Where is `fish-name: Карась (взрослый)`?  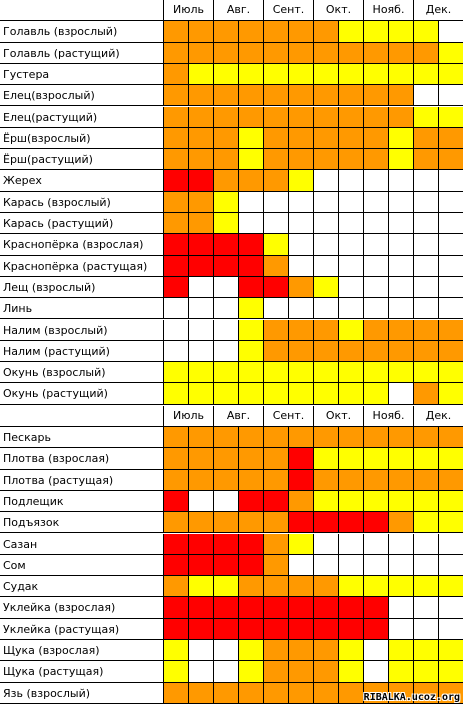 fish-name: Карась (взрослый) is located at coordinates (82, 202).